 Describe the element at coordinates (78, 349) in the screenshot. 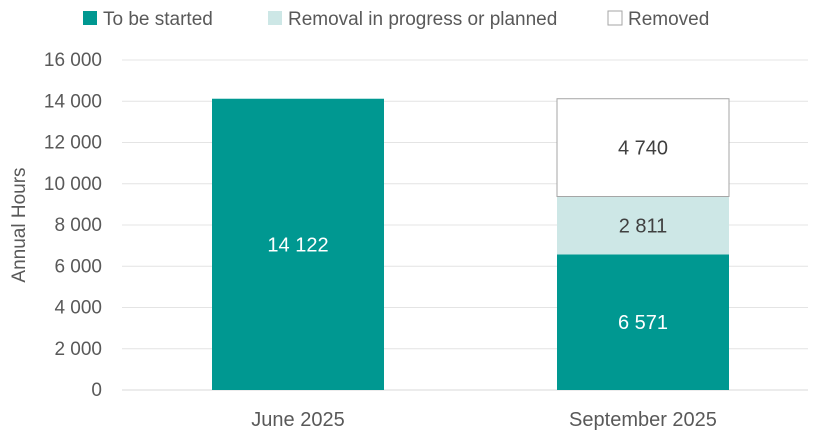

I see `y-tick-label: 2 000` at that location.